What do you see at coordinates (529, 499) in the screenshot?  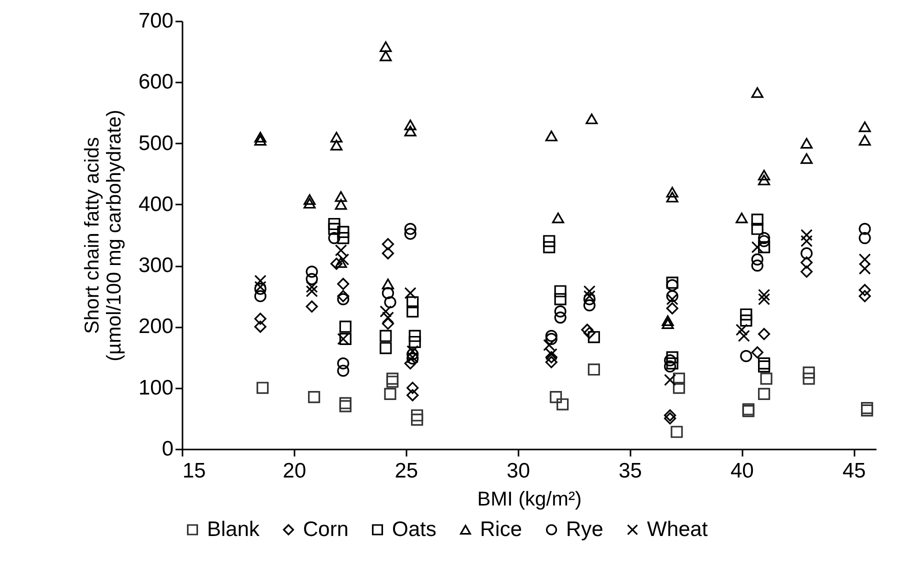 I see `x-axis-title: BMI (kg/m²)` at bounding box center [529, 499].